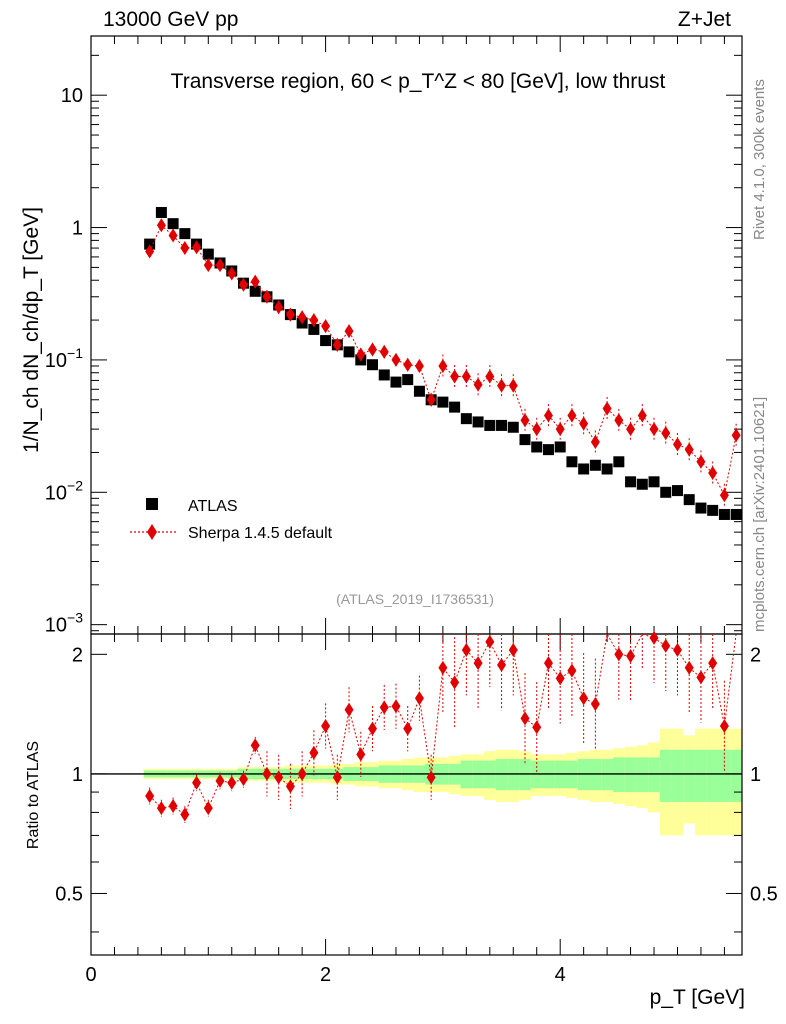 Image resolution: width=786 pixels, height=1024 pixels. Describe the element at coordinates (759, 159) in the screenshot. I see `side-label-rivet: Rivet 4.1.0, 300k events` at that location.